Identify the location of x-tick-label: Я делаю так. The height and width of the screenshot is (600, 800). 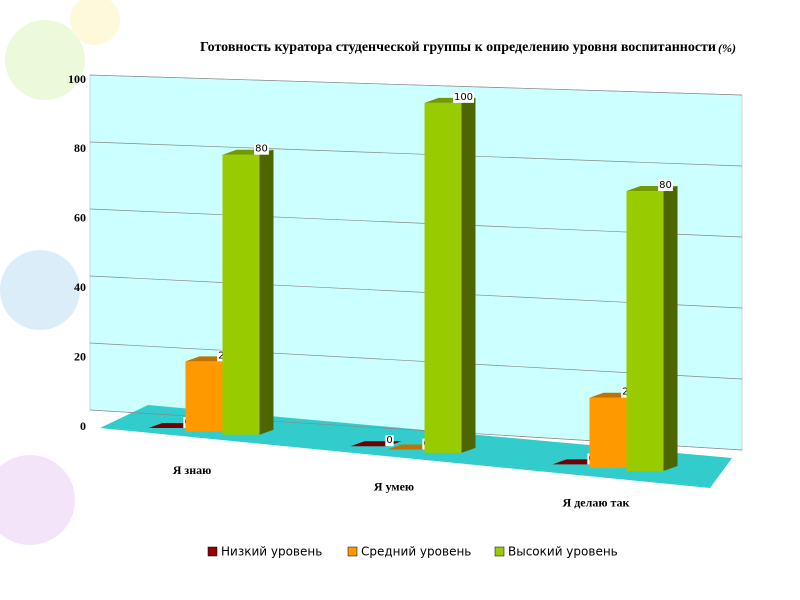
(596, 502).